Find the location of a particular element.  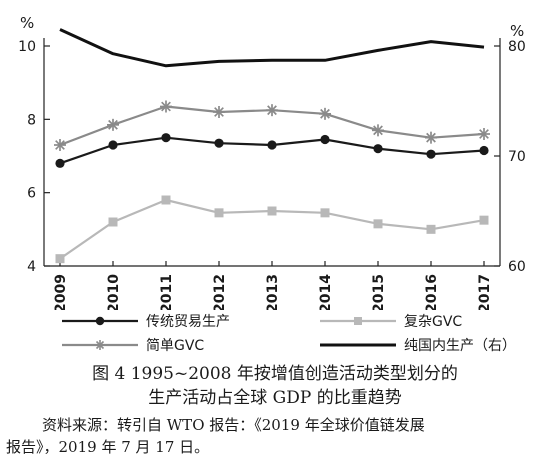

legend-swatch-complex-gvc is located at coordinates (358, 321).